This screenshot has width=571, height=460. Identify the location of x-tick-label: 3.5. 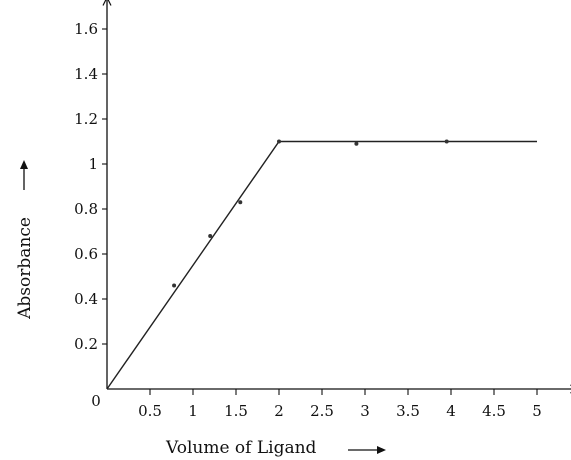
(408, 411).